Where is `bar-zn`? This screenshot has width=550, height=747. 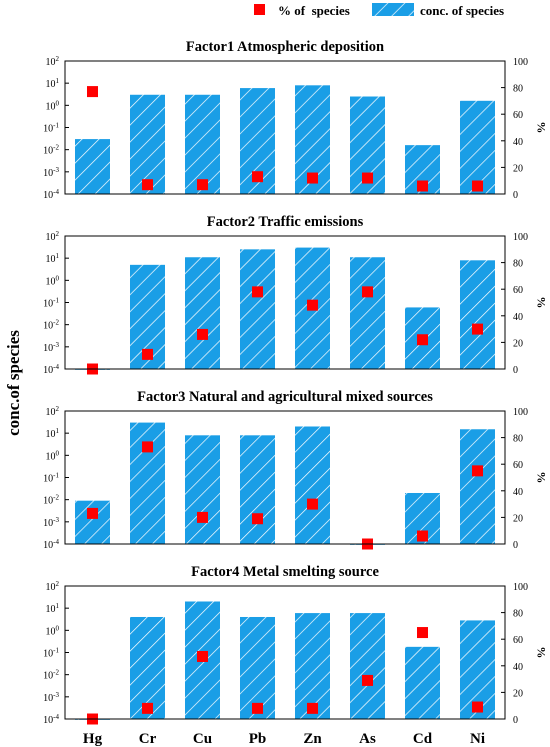
bar-zn is located at coordinates (312, 666).